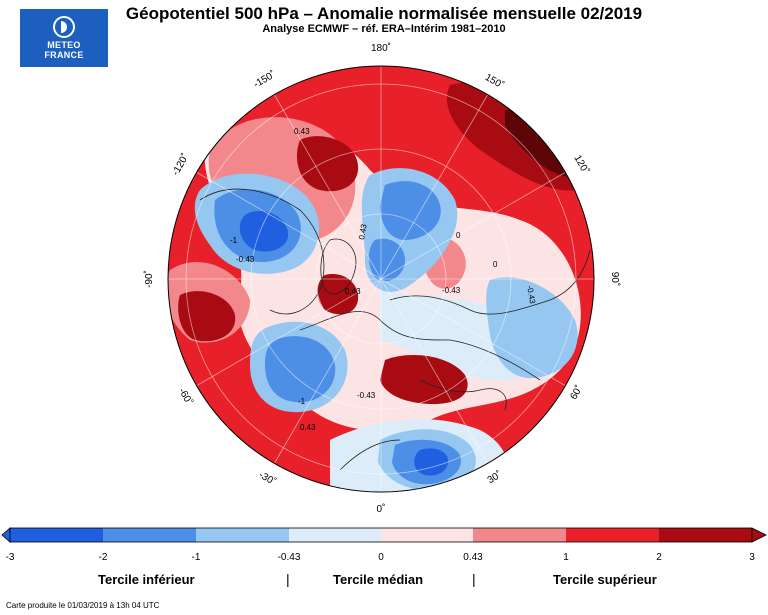  I want to click on colorbar-arrow-left, so click(6, 535).